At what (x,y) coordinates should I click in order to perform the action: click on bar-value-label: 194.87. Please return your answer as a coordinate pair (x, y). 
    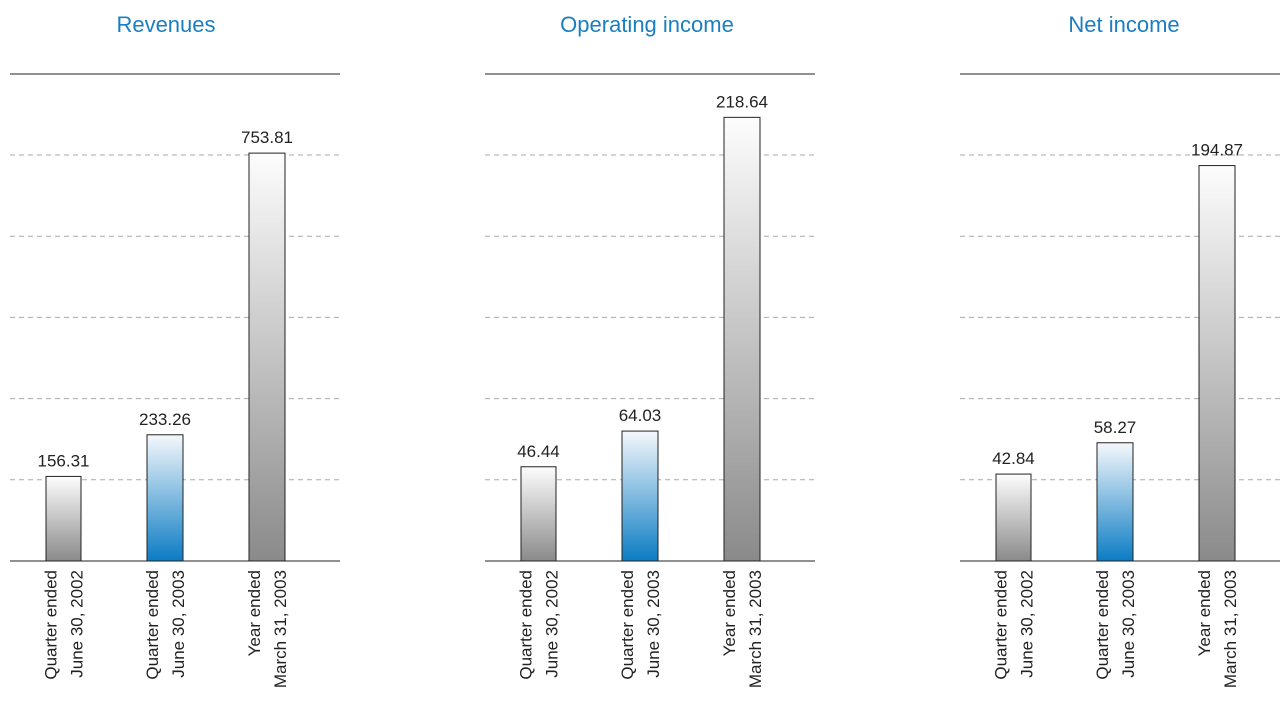
    Looking at the image, I should click on (1217, 150).